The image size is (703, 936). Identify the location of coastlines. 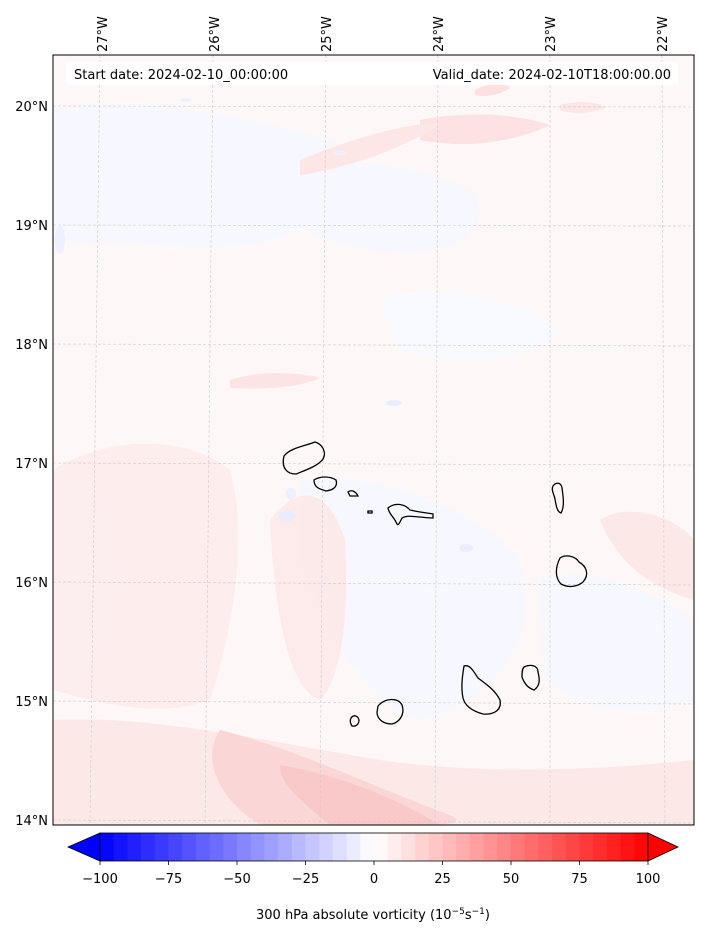
(435, 584).